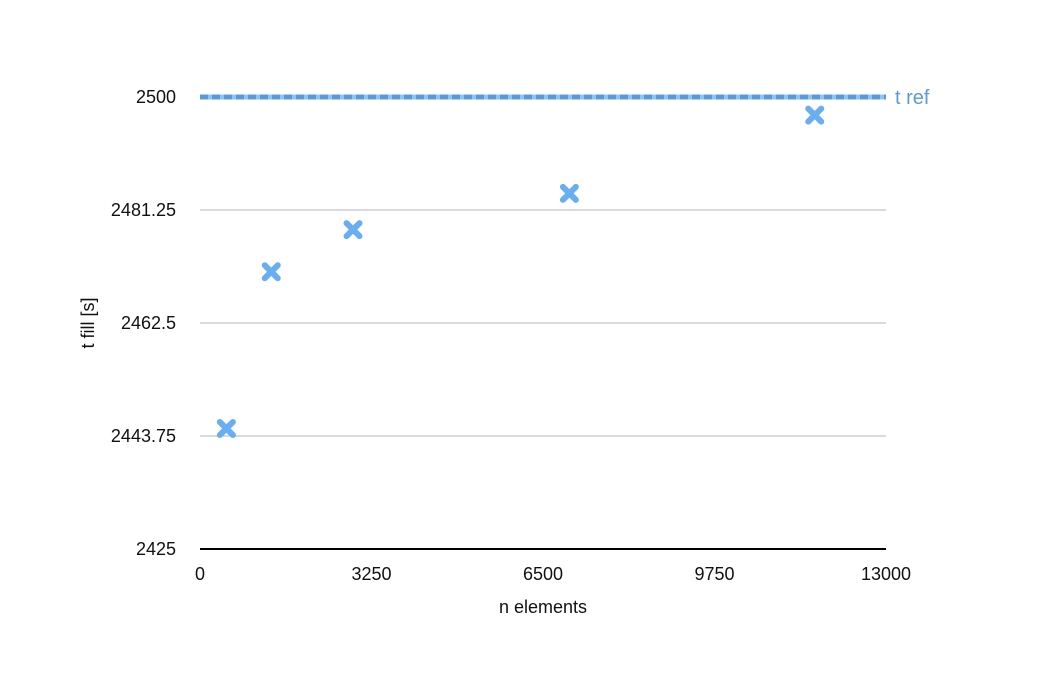 The width and height of the screenshot is (1056, 682). I want to click on y-tick-label-4: 2500, so click(156, 97).